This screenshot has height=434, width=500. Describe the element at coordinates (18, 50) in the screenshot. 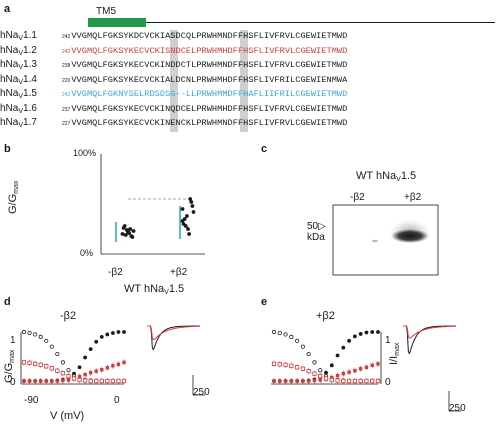

I see `alignment-row-name: hNaV1.2` at that location.